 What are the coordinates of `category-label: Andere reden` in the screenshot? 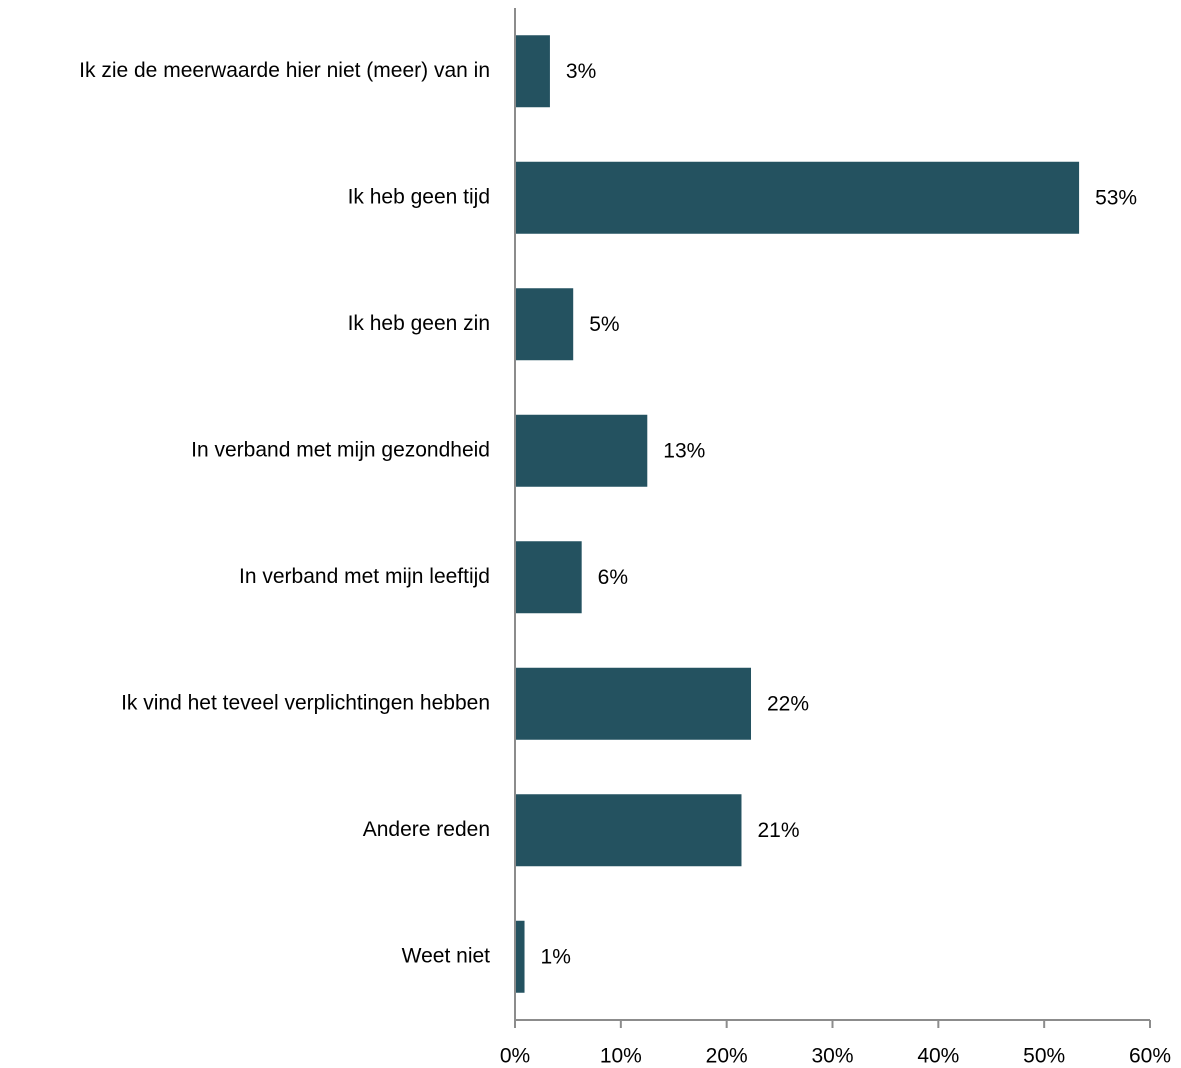 It's located at (426, 829).